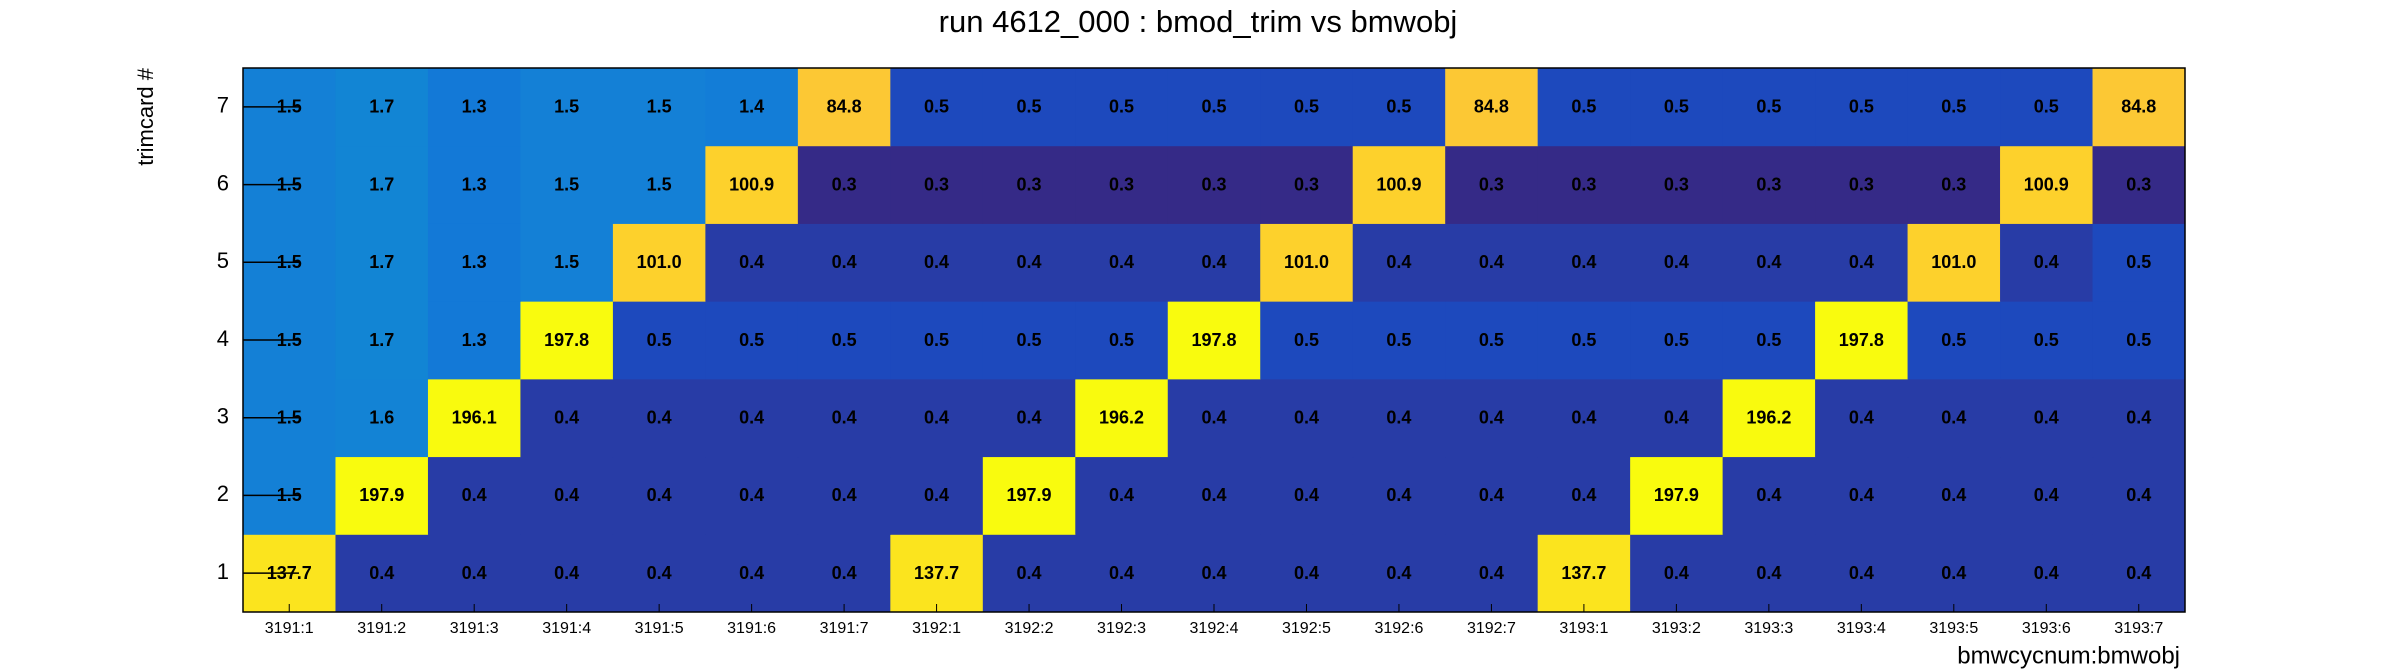 This screenshot has width=2396, height=672. What do you see at coordinates (566, 628) in the screenshot?
I see `x-tick-label: 3191:4` at bounding box center [566, 628].